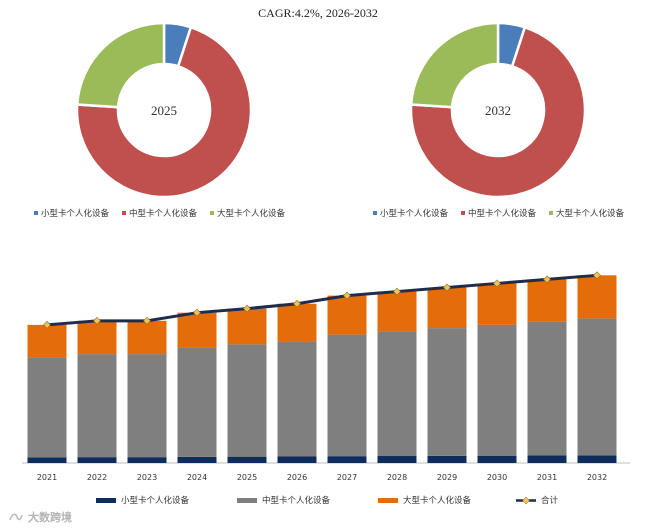 This screenshot has height=531, width=650. I want to click on donut-chart-2032: 2032, so click(498, 110).